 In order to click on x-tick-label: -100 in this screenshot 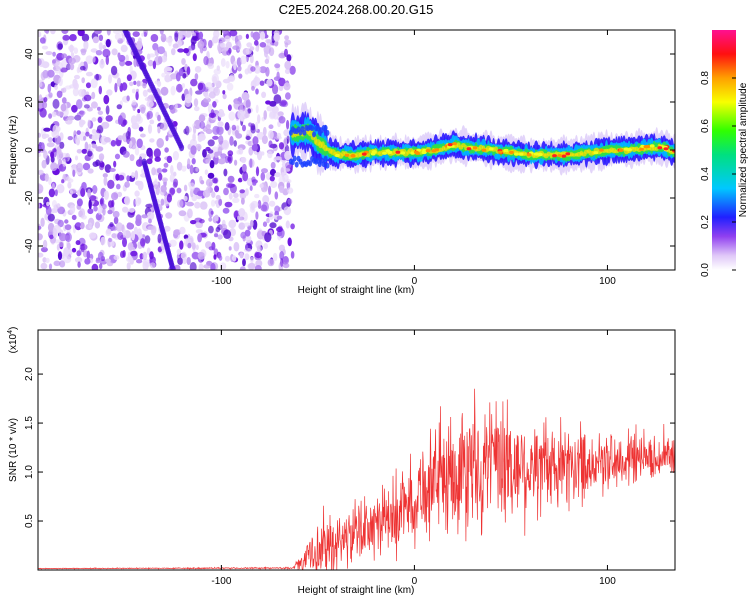, I will do `click(221, 581)`.